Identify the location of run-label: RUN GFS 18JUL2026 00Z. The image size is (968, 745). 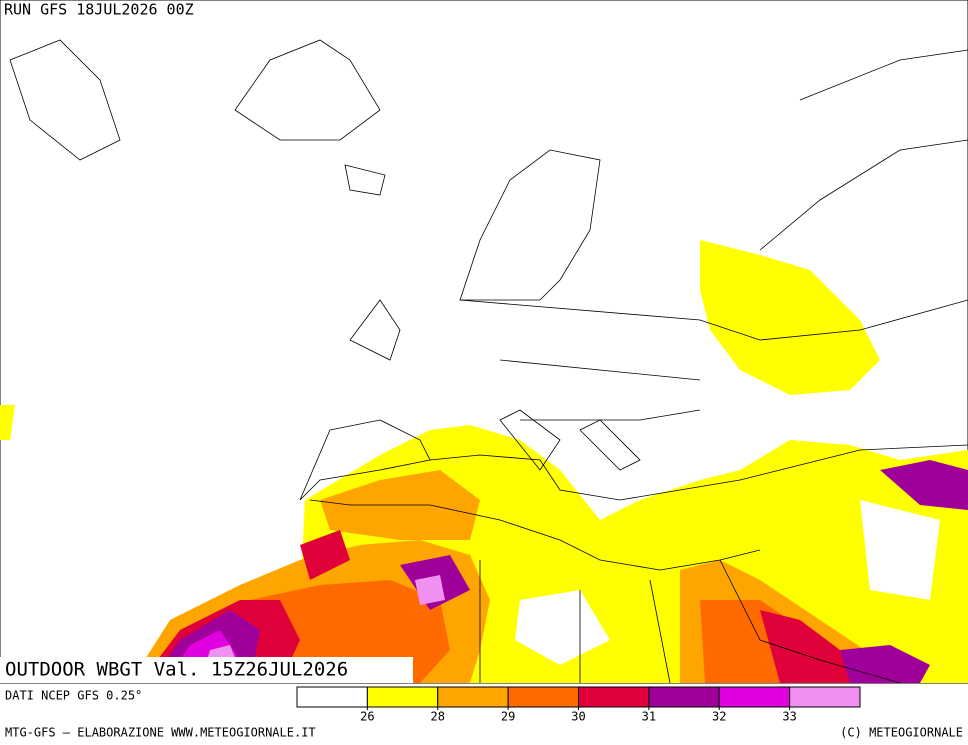
(99, 10).